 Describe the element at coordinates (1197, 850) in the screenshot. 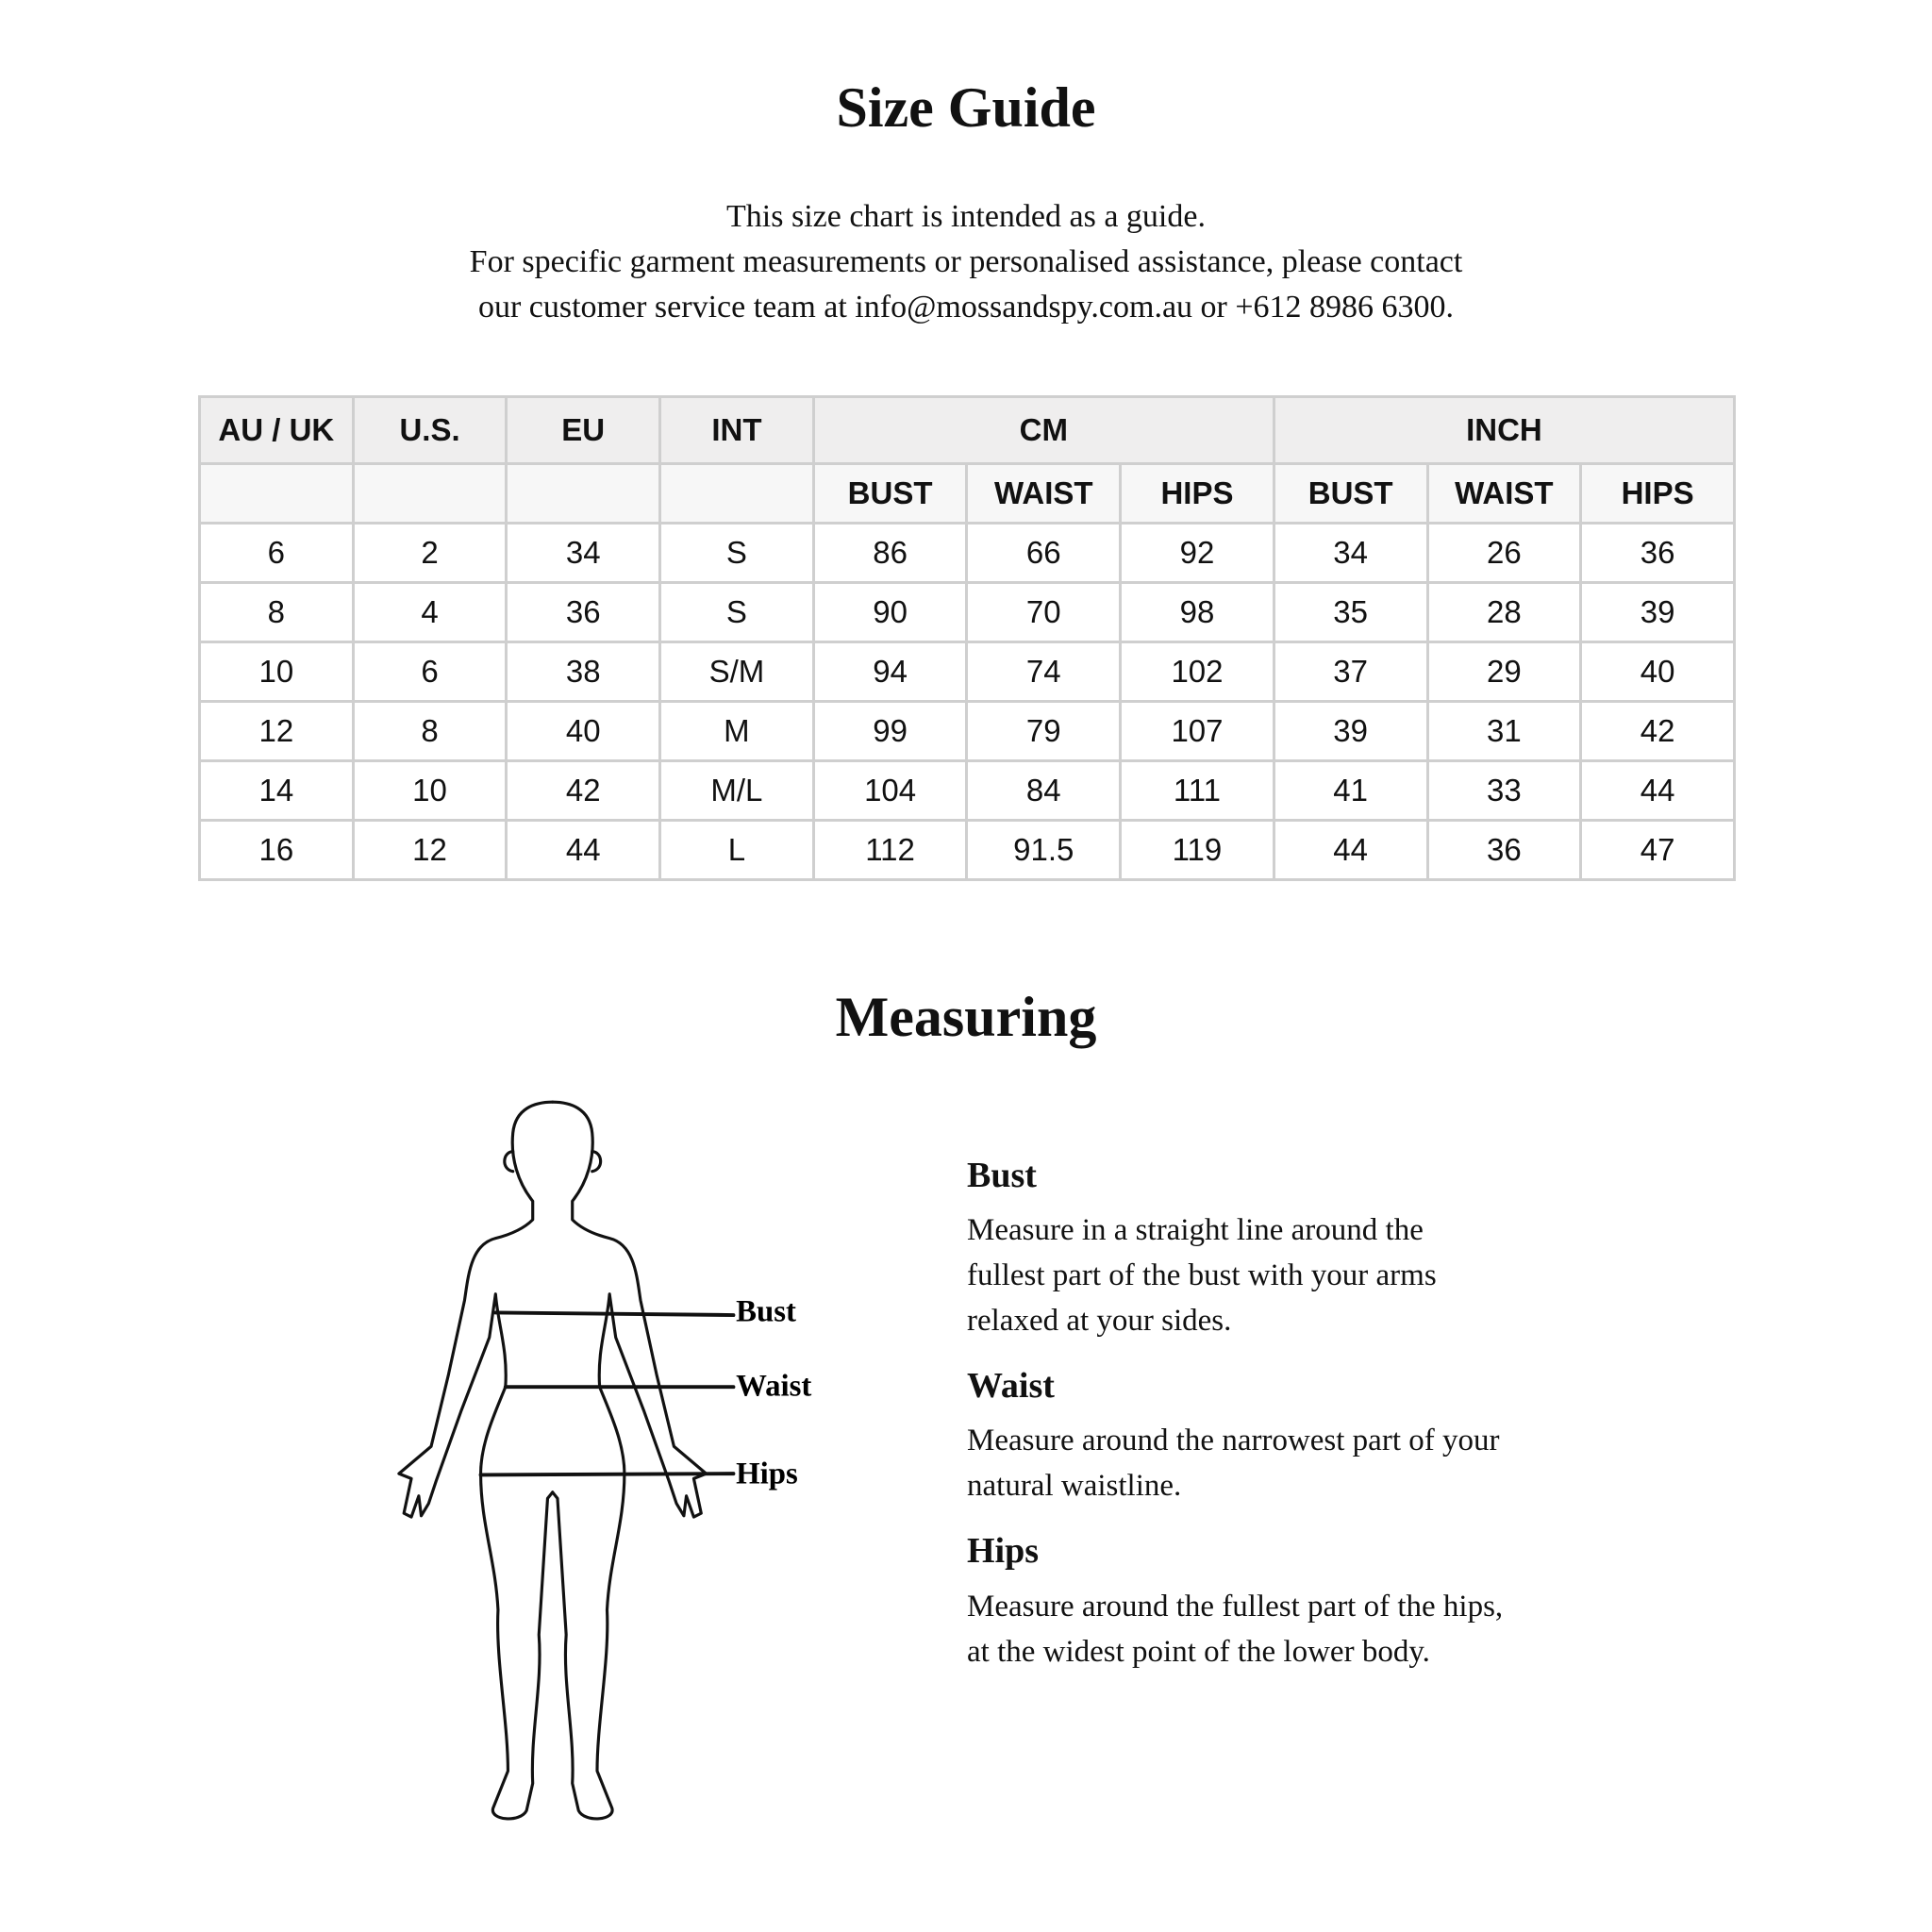

I see `table-cell: 119` at that location.